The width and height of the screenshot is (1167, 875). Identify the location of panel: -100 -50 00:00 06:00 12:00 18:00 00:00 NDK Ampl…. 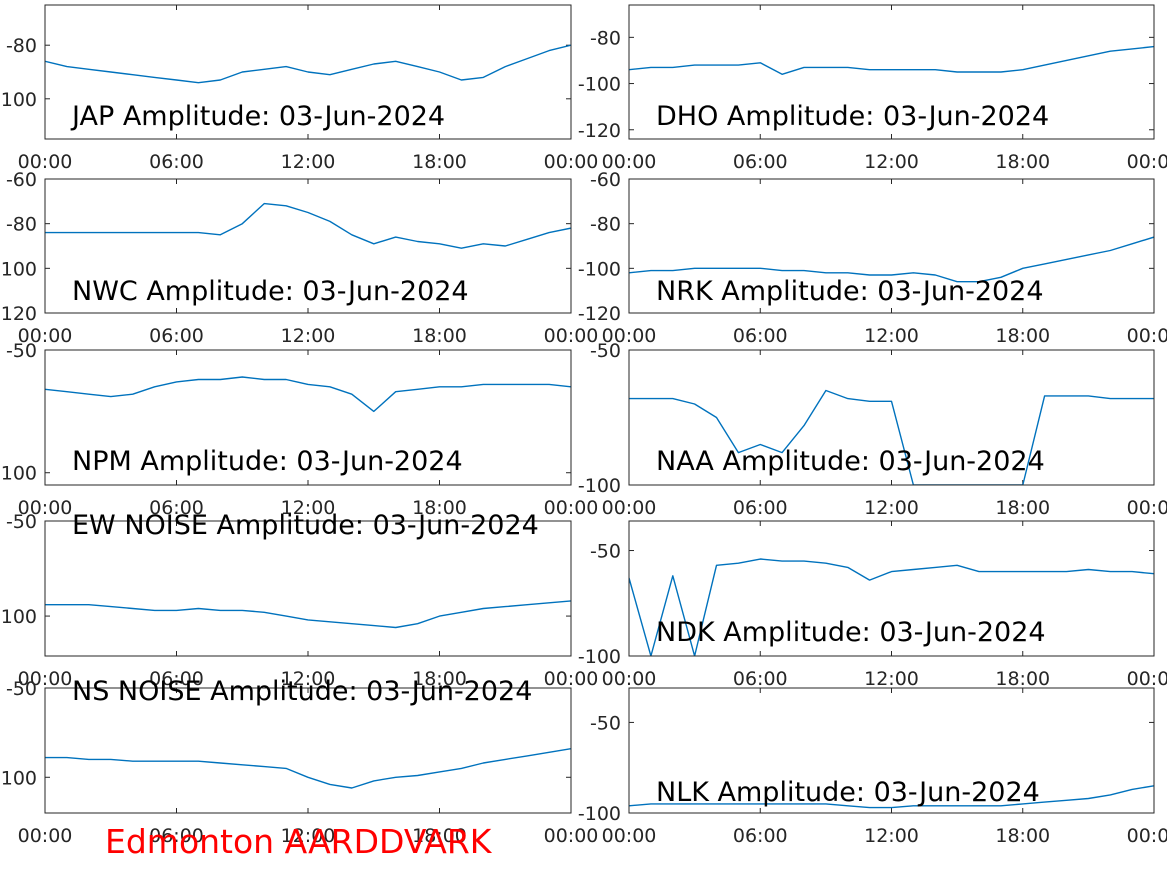
(872, 605).